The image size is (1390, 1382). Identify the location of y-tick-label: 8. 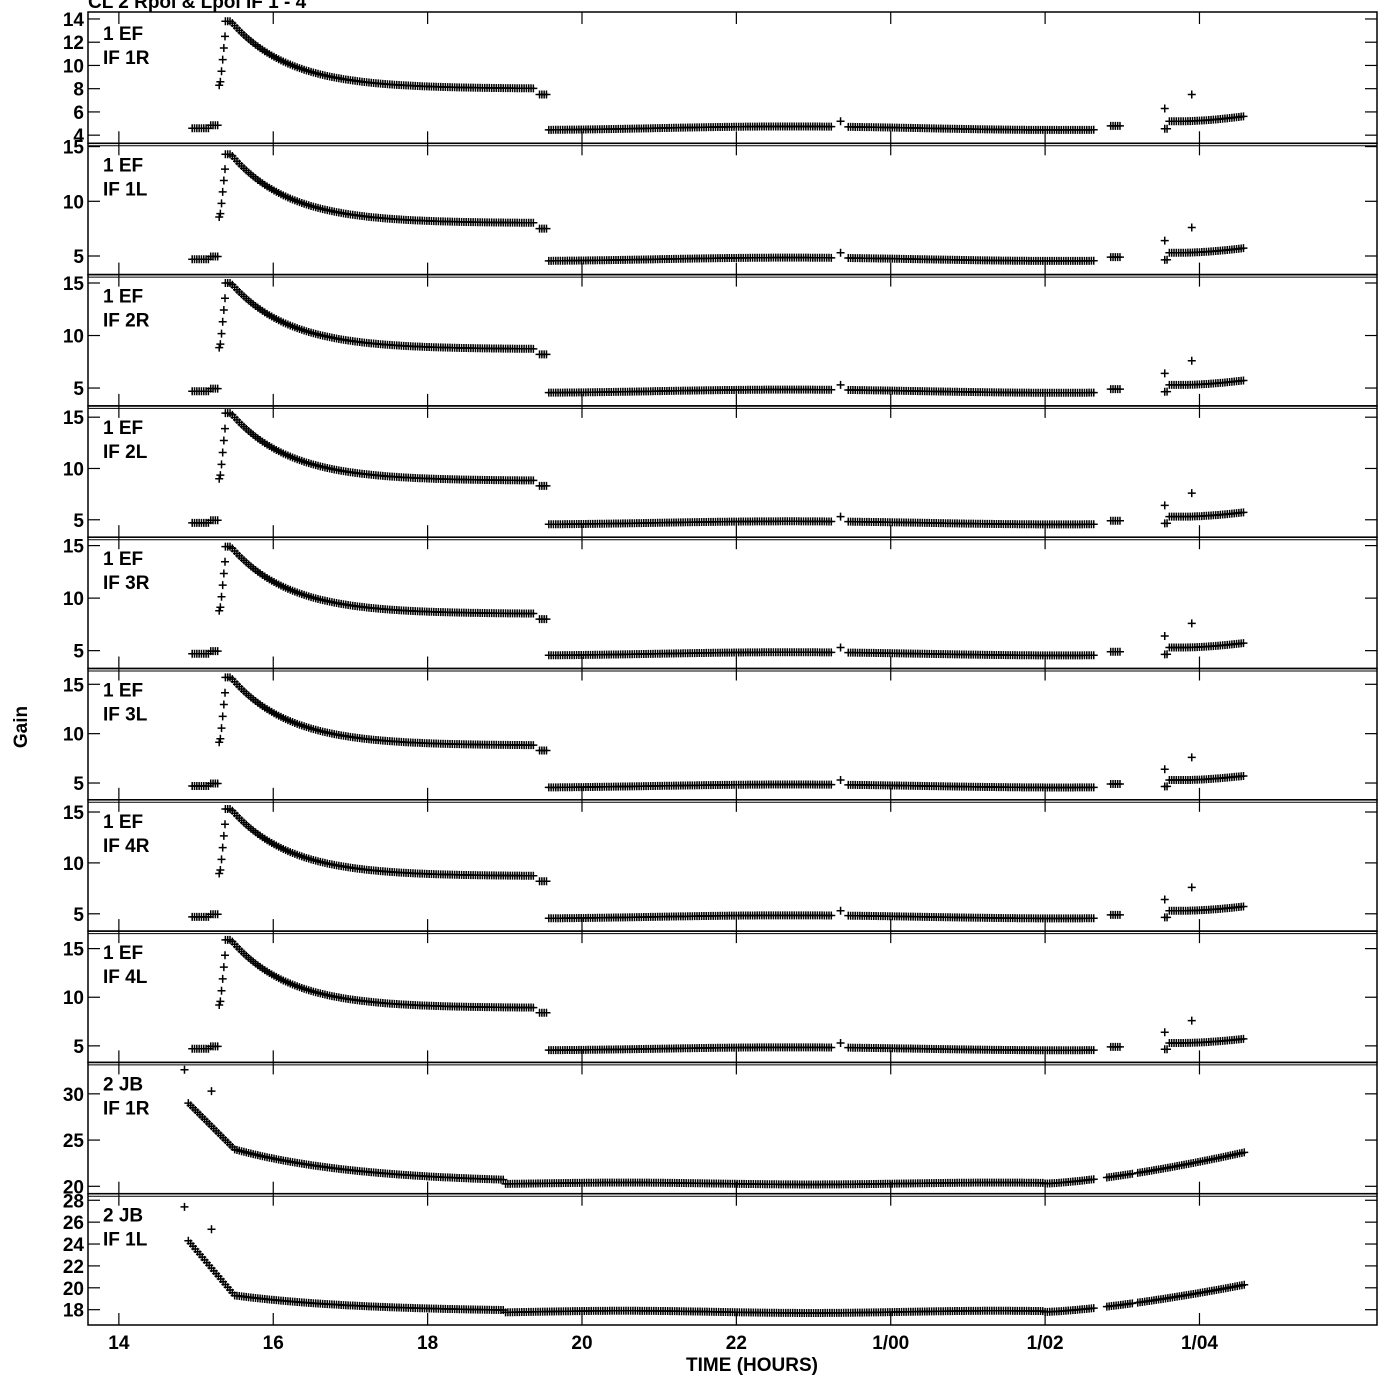
(78, 90).